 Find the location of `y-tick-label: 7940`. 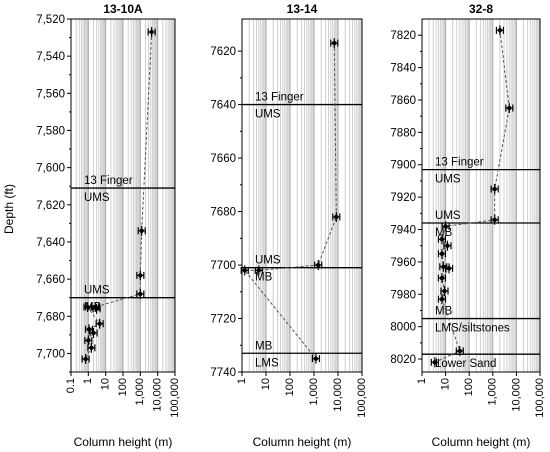

y-tick-label: 7940 is located at coordinates (403, 231).